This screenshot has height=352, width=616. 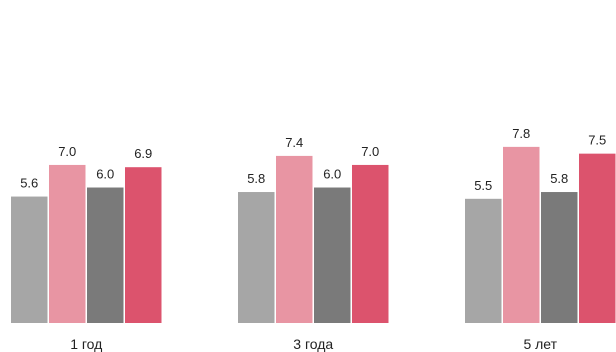 I want to click on value-label-2-3: 7.5, so click(x=597, y=140).